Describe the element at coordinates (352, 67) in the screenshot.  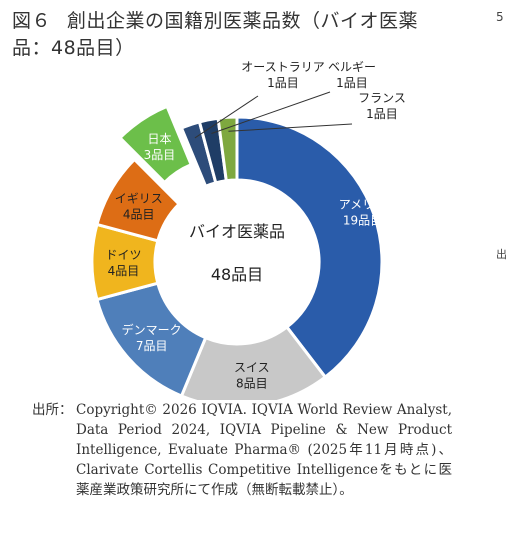
I see `slice-label-name-7: ベルギー` at that location.